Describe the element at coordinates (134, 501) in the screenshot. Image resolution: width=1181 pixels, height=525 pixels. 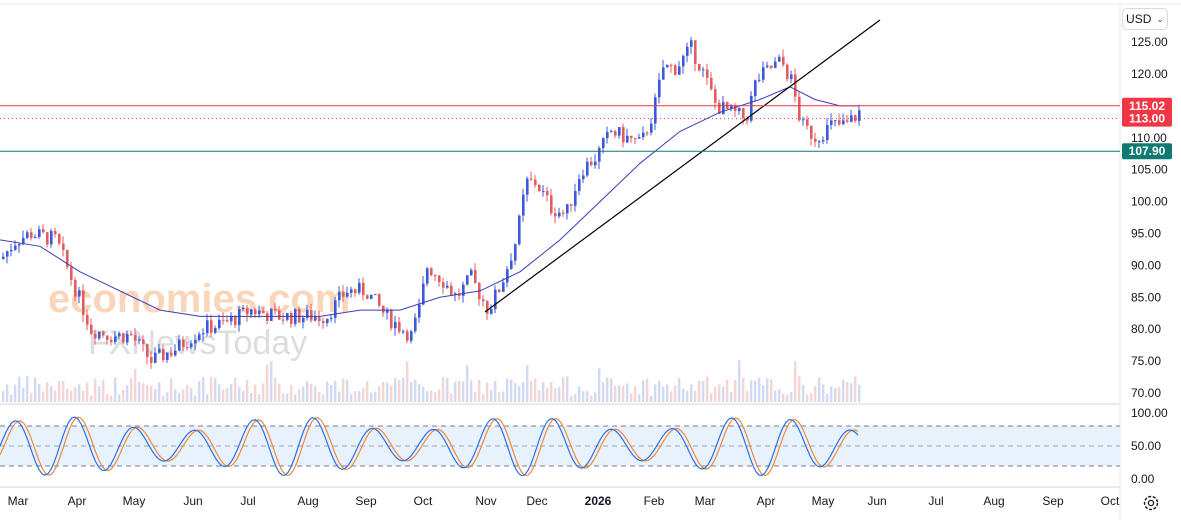
I see `time-tick-label: May` at that location.